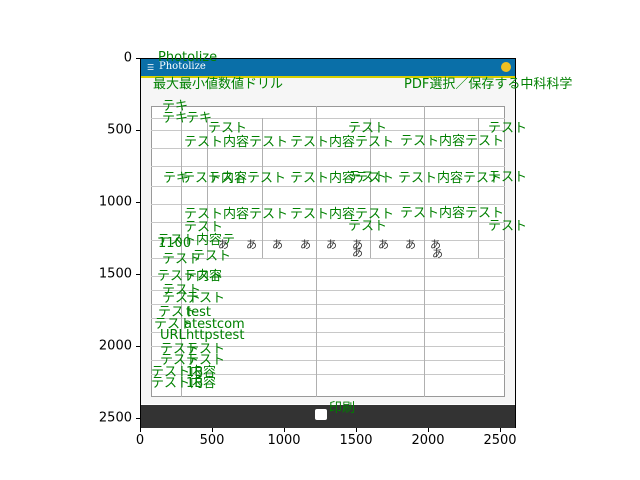  Describe the element at coordinates (127, 58) in the screenshot. I see `y-tick-label: 0` at that location.